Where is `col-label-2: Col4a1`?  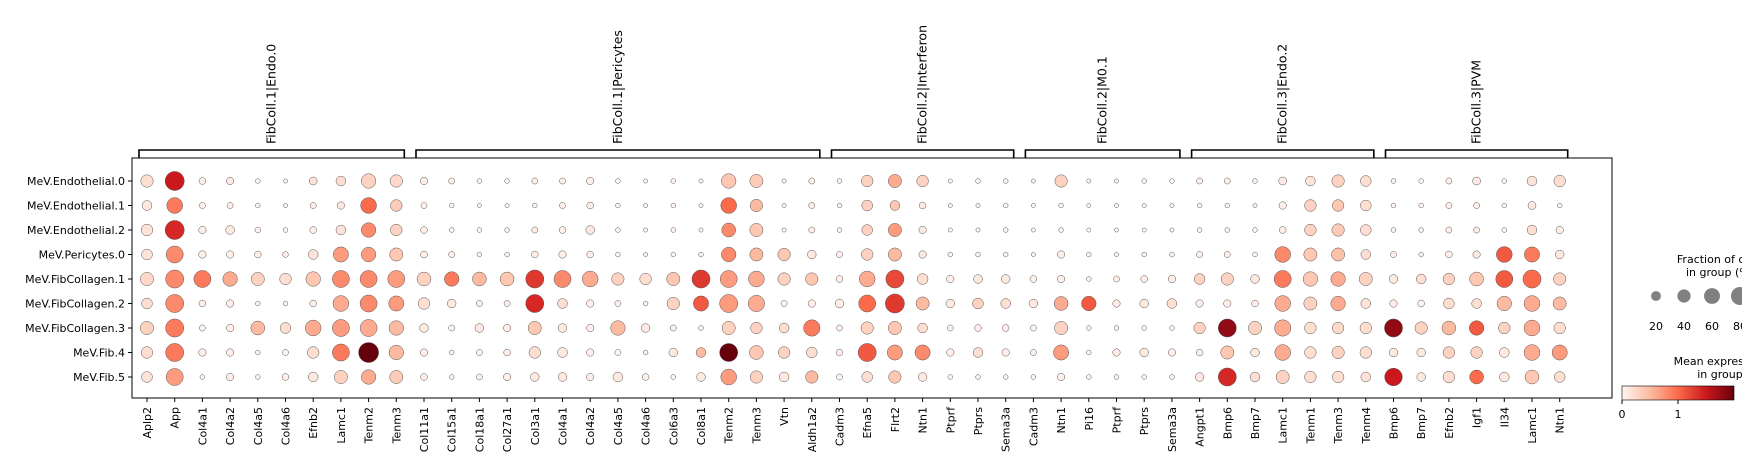 col-label-2: Col4a1 is located at coordinates (202, 426).